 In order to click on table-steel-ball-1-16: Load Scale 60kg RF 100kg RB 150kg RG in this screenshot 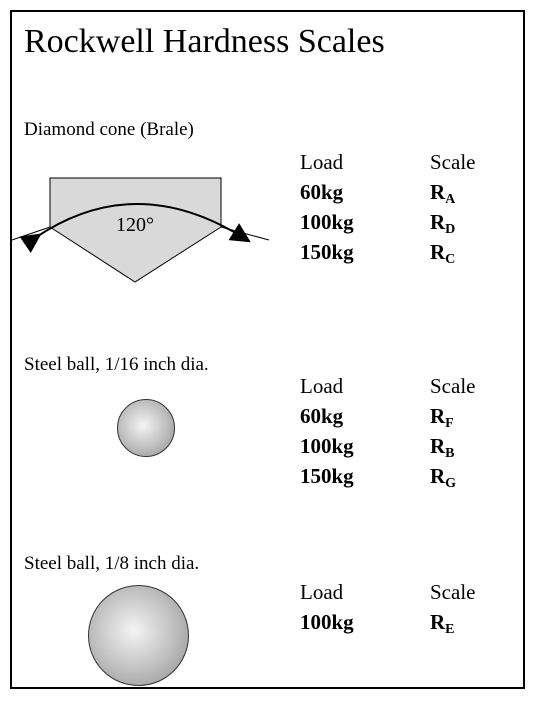, I will do `click(387, 434)`.